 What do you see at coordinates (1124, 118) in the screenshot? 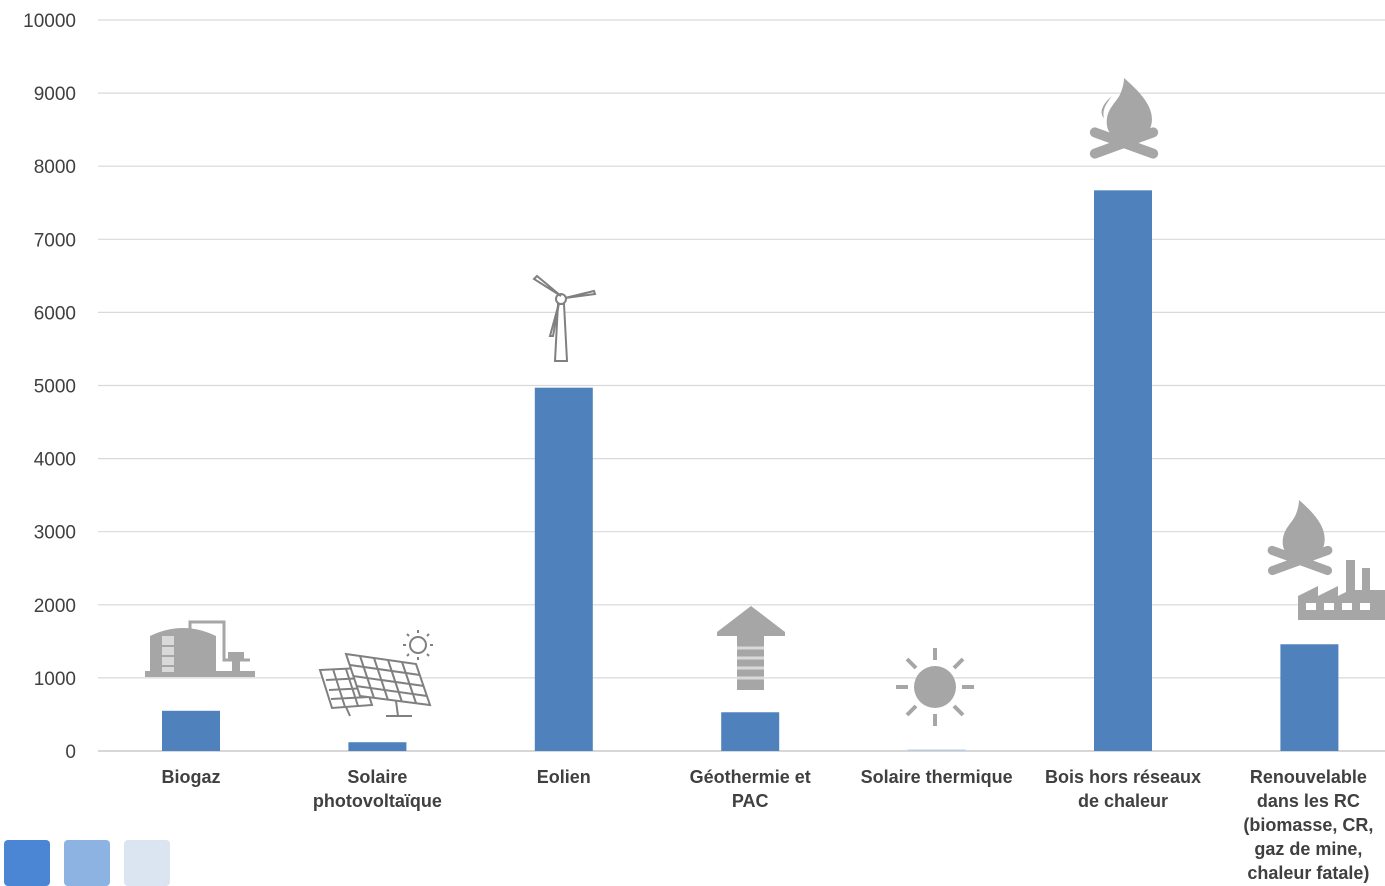
I see `campfire-icon` at bounding box center [1124, 118].